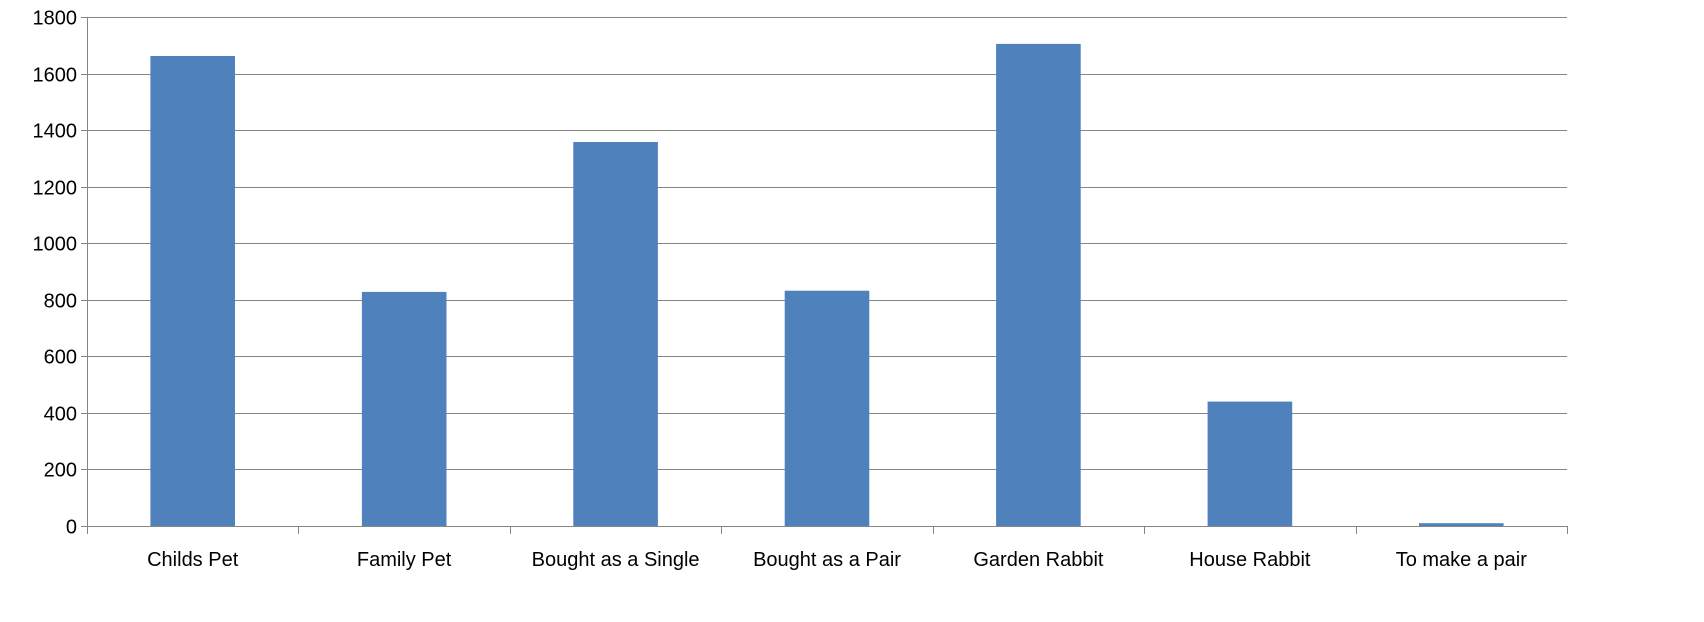  Describe the element at coordinates (1462, 560) in the screenshot. I see `x-tick-label: To make a pair` at that location.